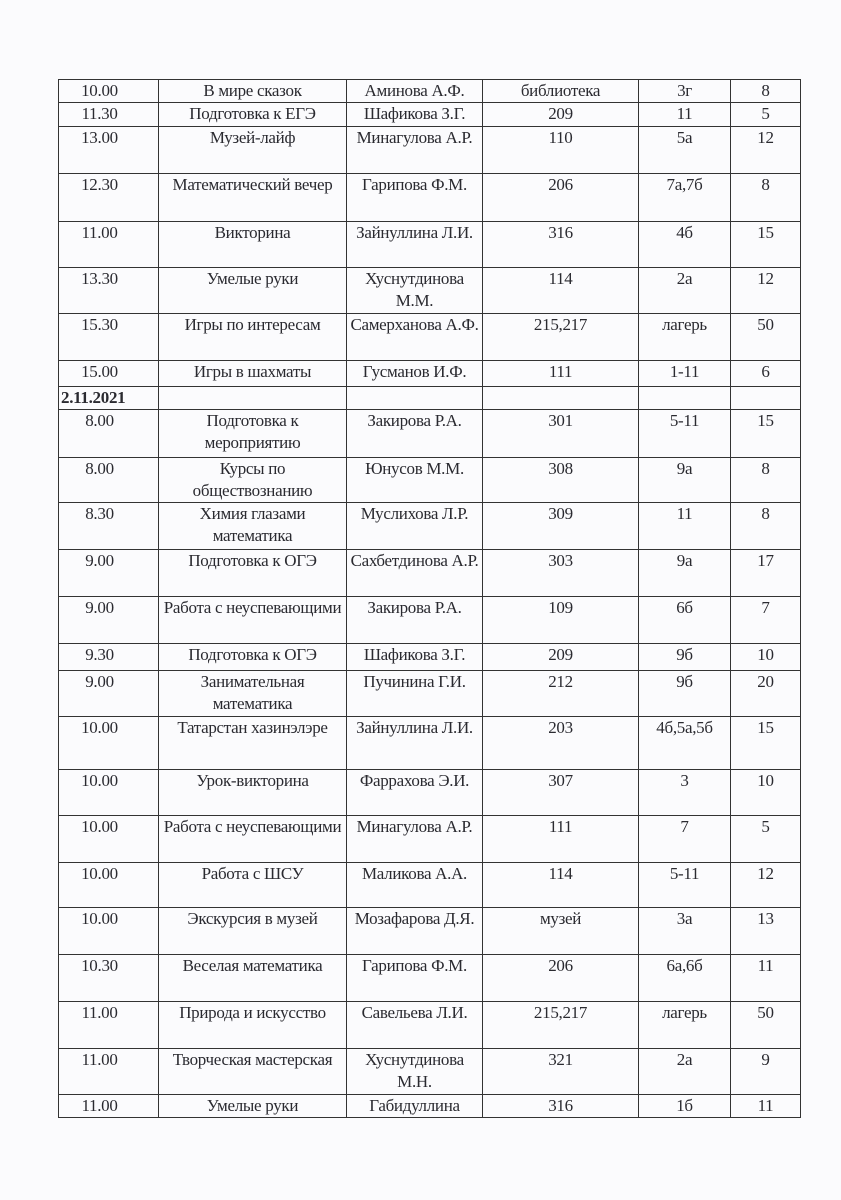 The width and height of the screenshot is (841, 1200). I want to click on count-cell: 17, so click(765, 573).